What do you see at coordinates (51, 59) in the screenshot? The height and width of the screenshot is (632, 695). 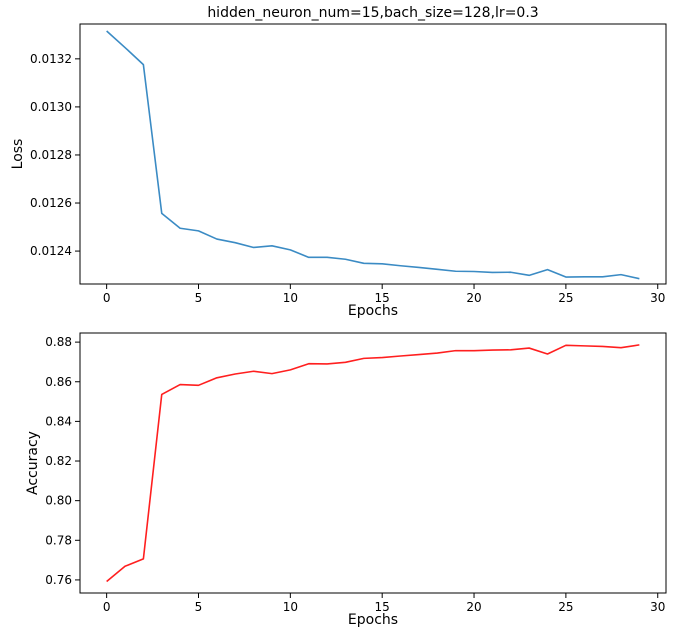 I see `loss-y-tick-label: 0.0132` at bounding box center [51, 59].